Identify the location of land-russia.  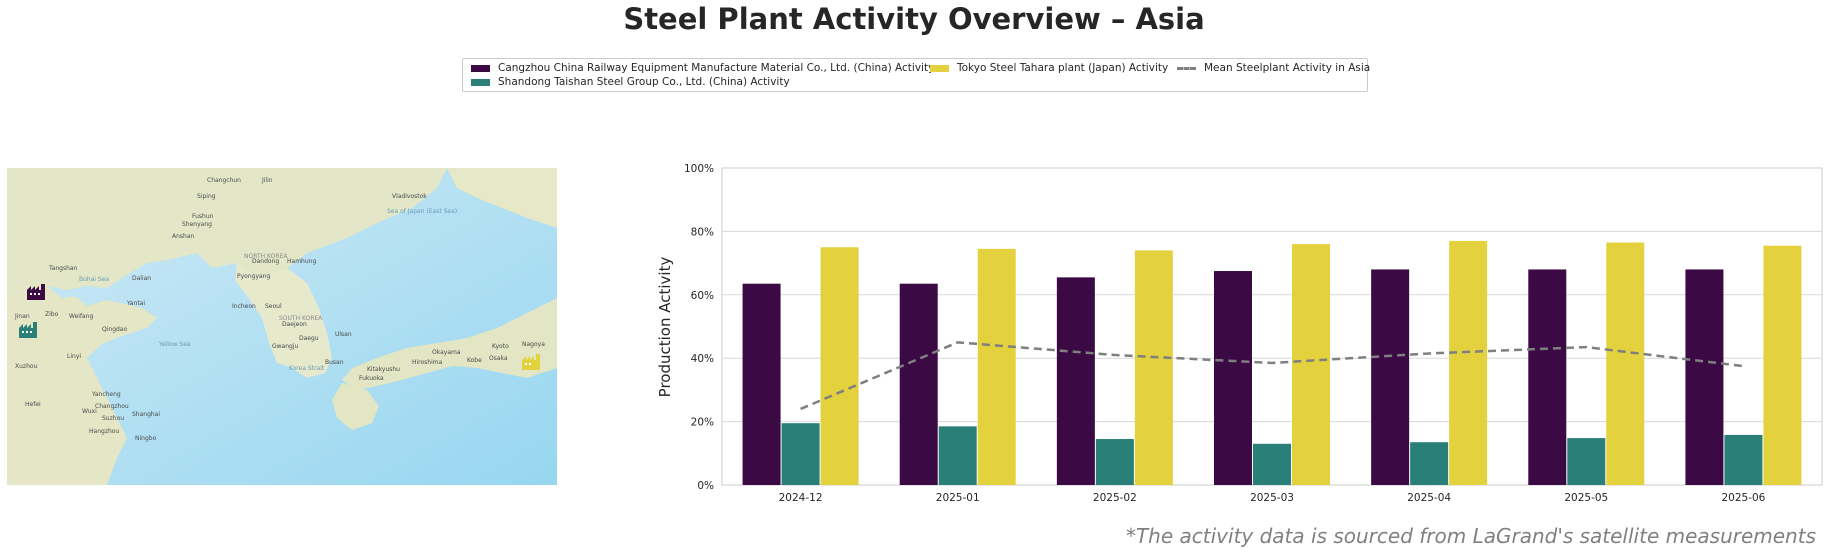
(502, 198).